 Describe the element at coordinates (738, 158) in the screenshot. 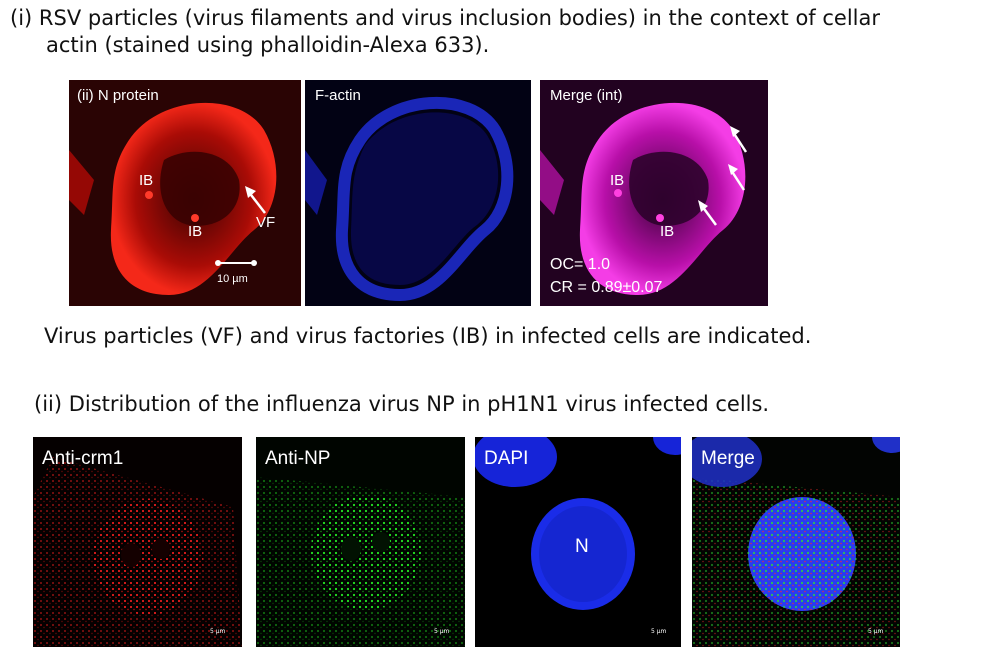

I see `merge-arrows-icon` at that location.